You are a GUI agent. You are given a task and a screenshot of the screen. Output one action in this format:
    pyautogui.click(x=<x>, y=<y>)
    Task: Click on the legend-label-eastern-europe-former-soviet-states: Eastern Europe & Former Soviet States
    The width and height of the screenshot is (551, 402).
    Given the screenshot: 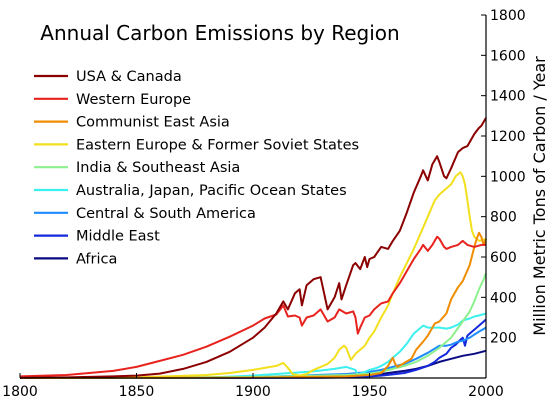 What is the action you would take?
    pyautogui.click(x=217, y=145)
    